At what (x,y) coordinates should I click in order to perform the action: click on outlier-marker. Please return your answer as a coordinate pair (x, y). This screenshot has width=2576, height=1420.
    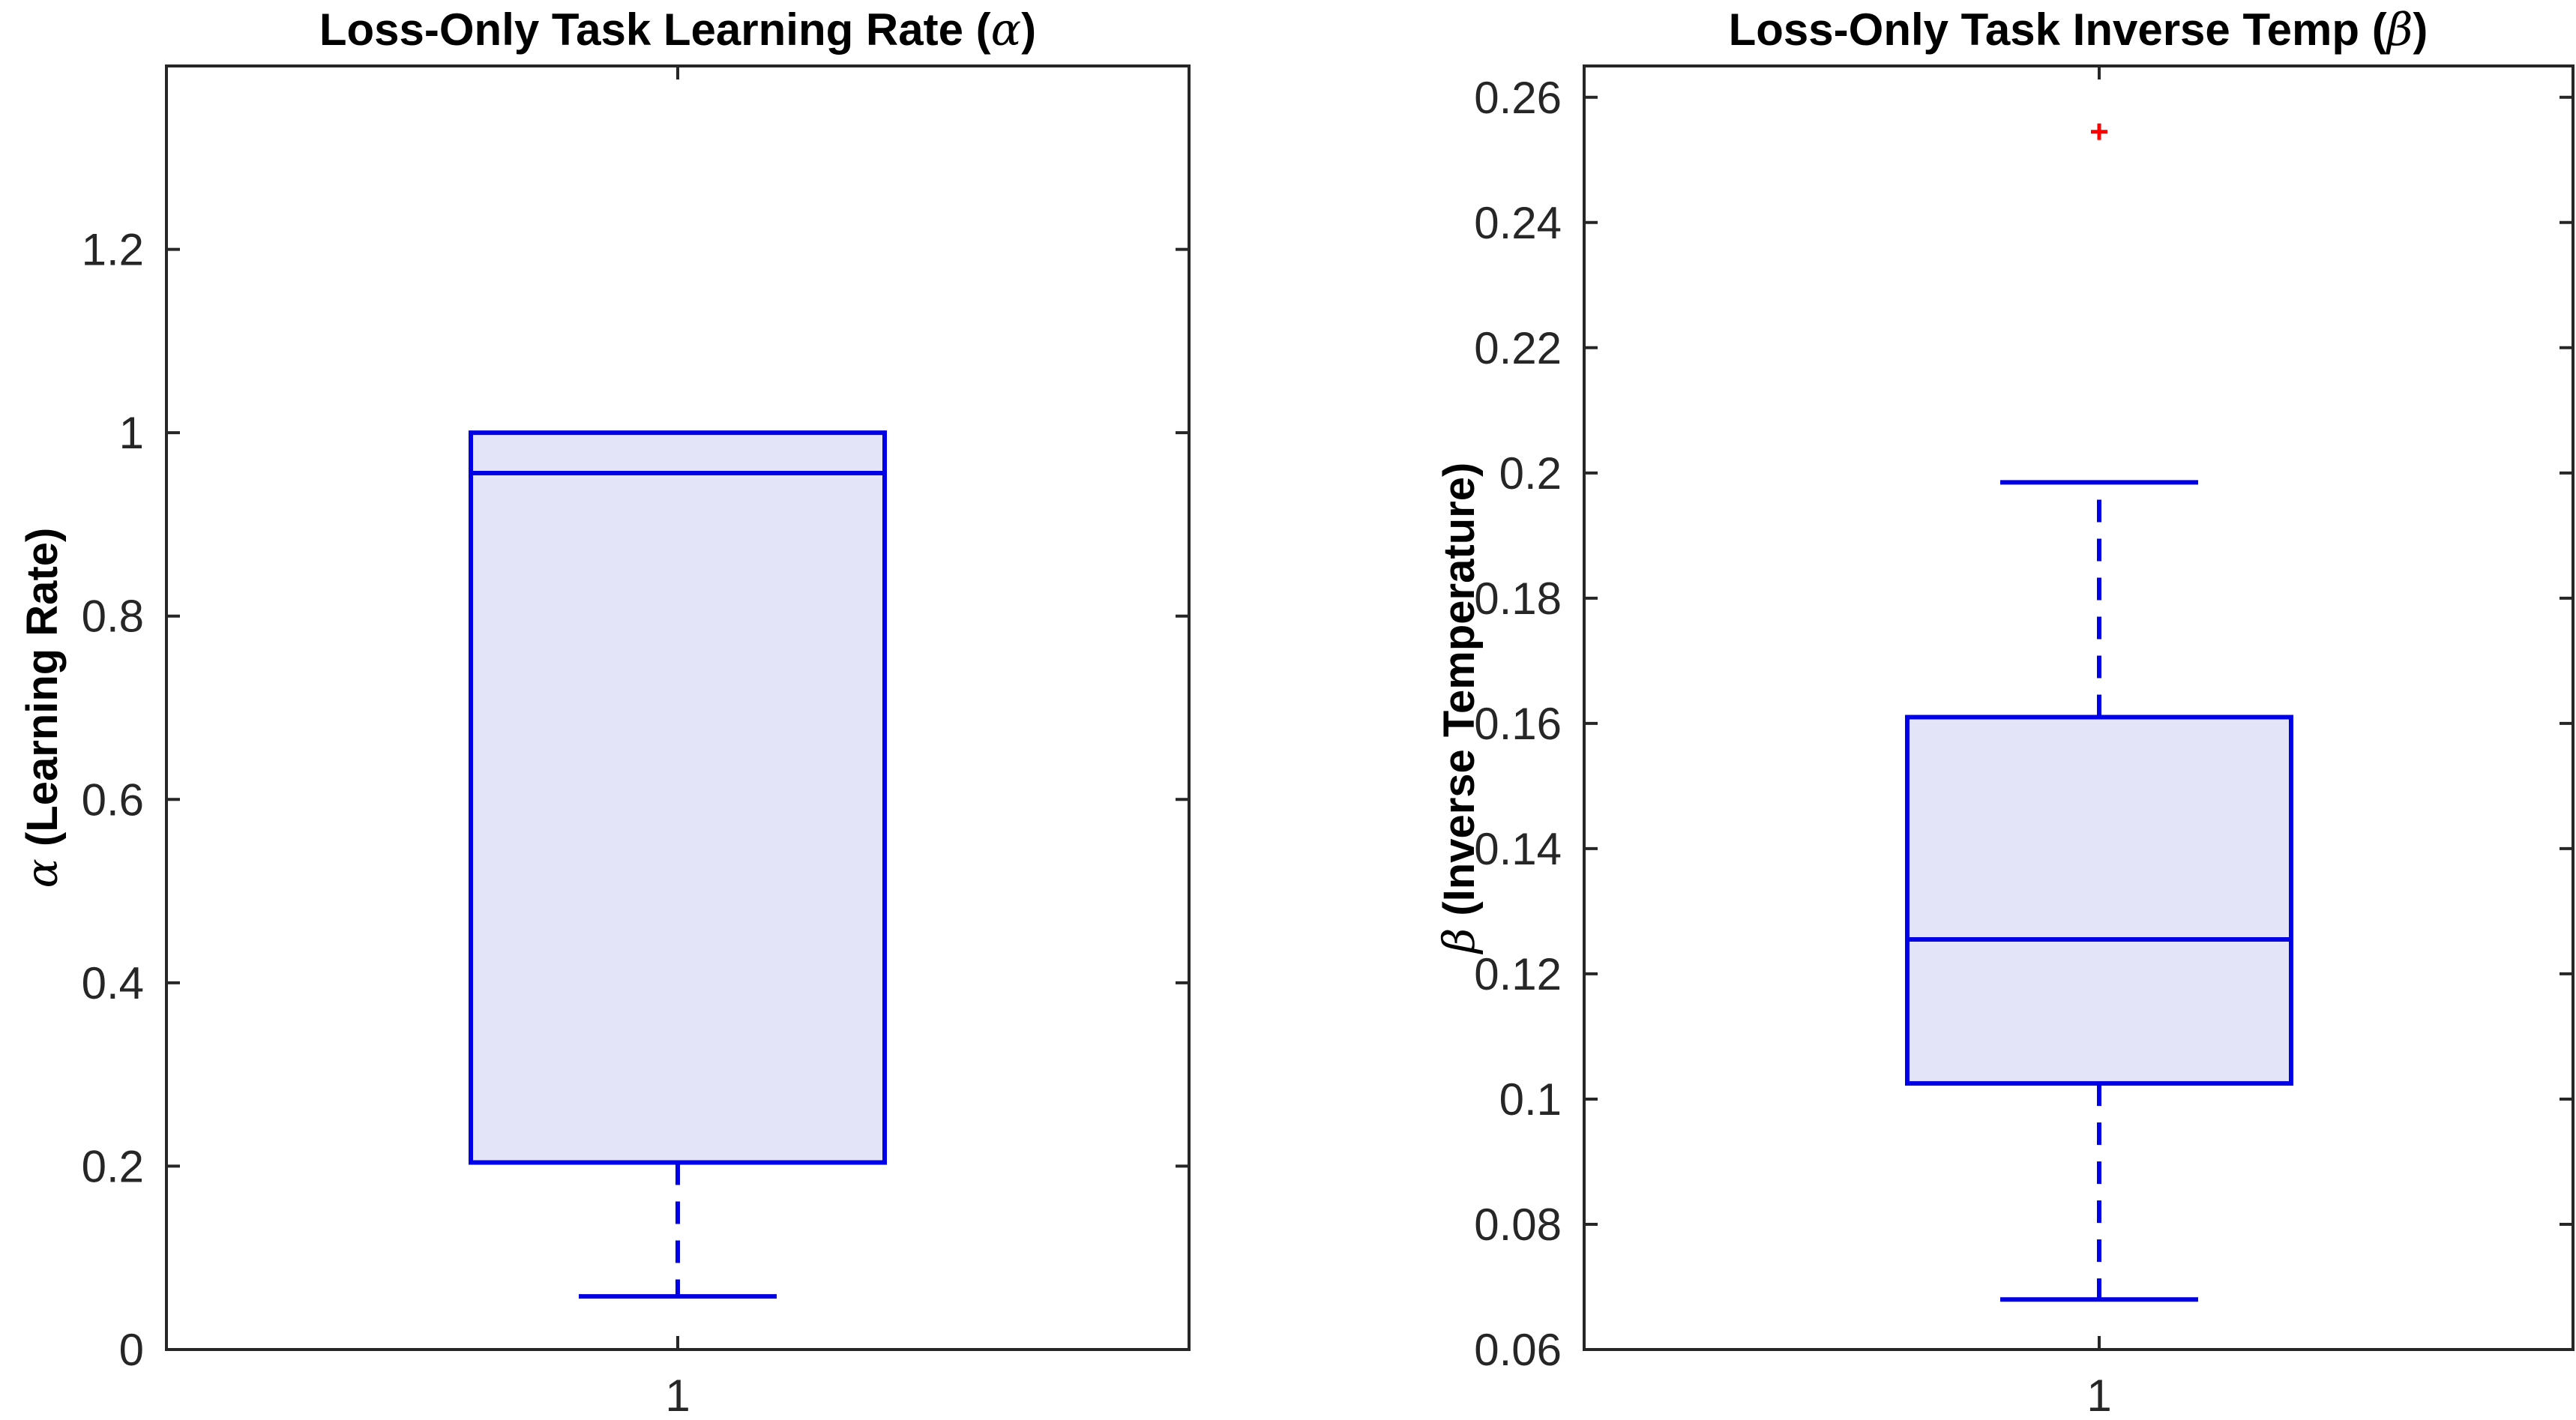
    Looking at the image, I should click on (2099, 131).